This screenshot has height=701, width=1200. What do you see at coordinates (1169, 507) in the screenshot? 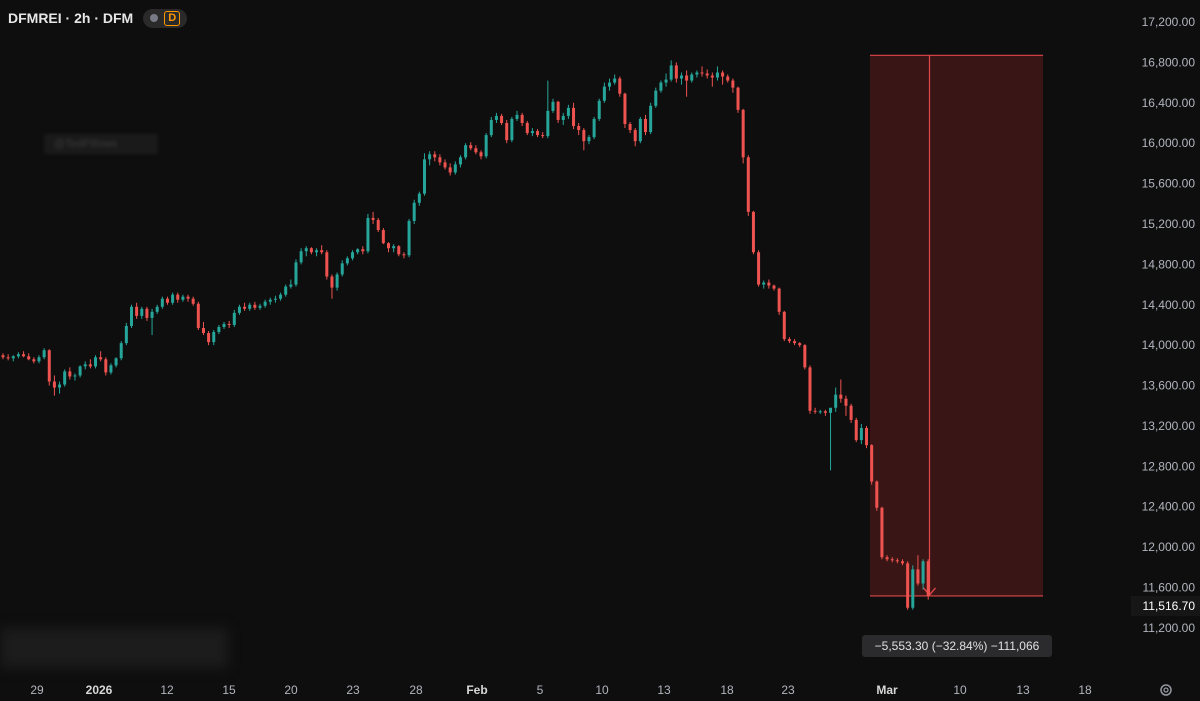
I see `y-tick-label: 12,400.00` at bounding box center [1169, 507].